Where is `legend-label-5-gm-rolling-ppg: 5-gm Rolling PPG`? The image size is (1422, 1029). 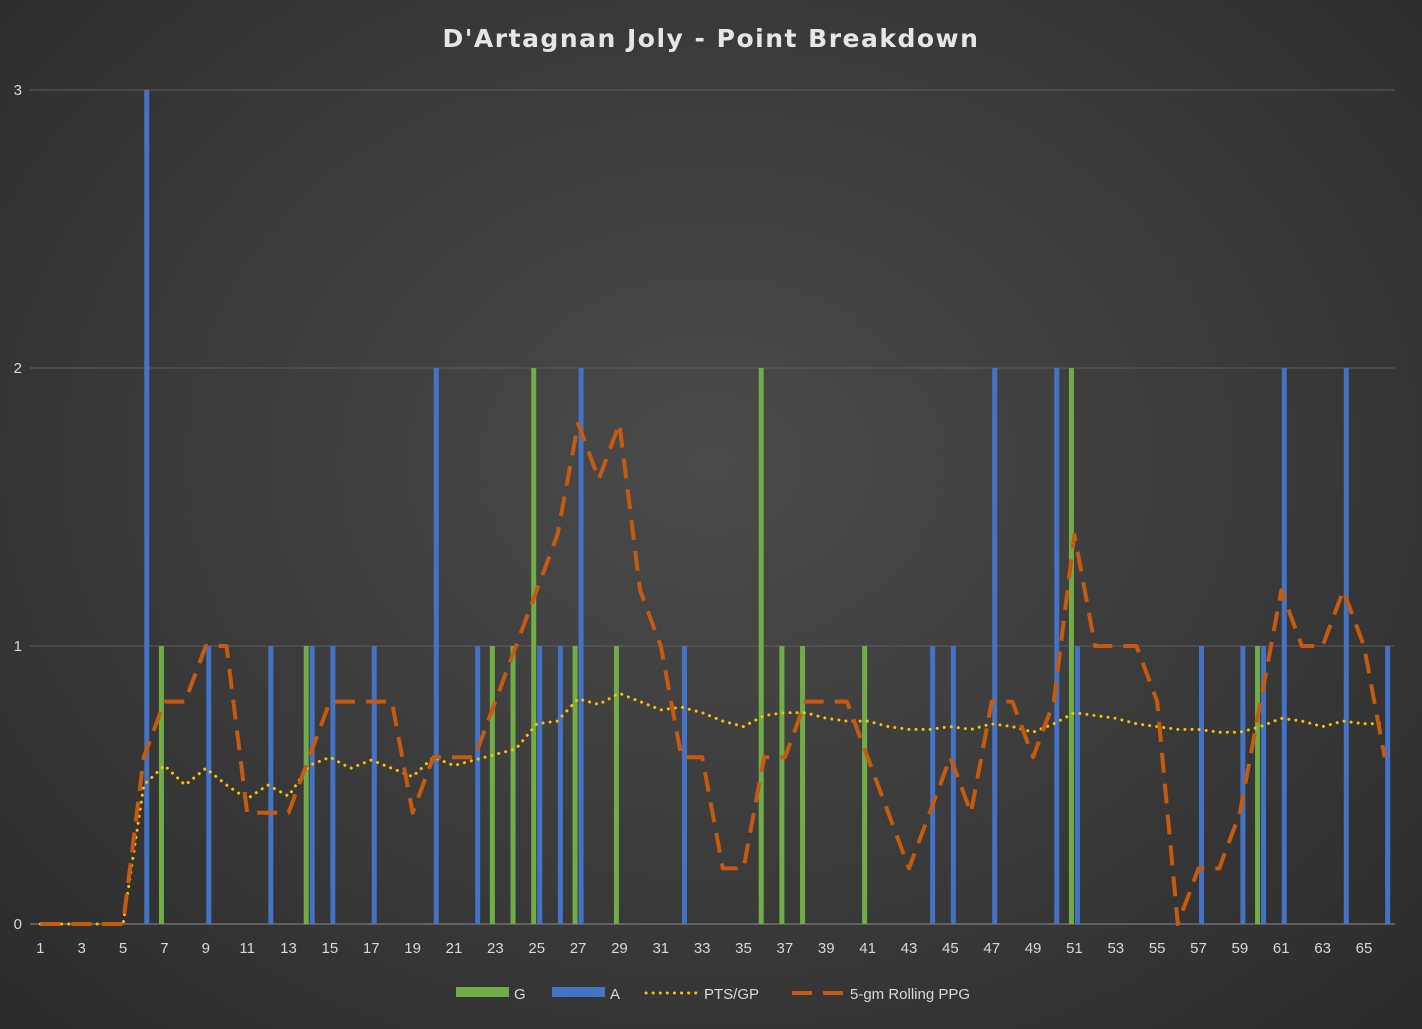 legend-label-5-gm-rolling-ppg: 5-gm Rolling PPG is located at coordinates (910, 994).